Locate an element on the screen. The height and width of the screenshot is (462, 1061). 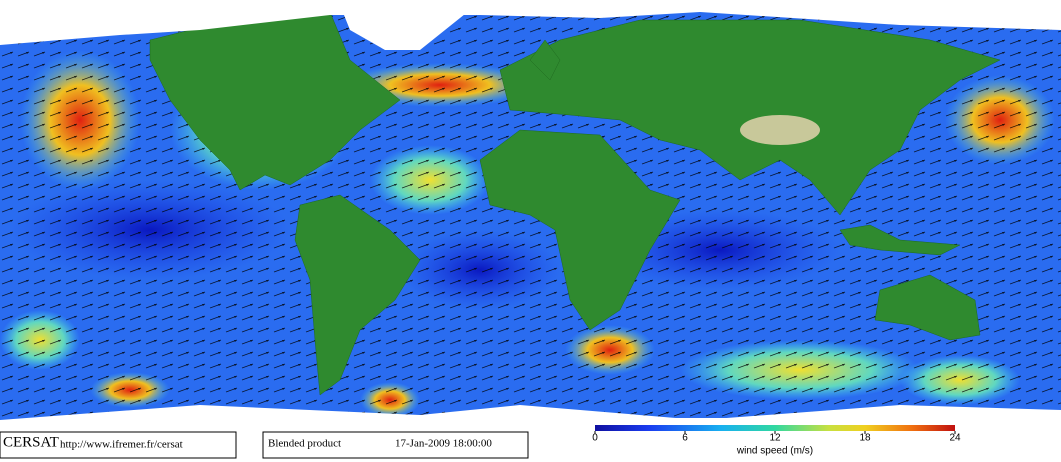
product-box is located at coordinates (395, 445).